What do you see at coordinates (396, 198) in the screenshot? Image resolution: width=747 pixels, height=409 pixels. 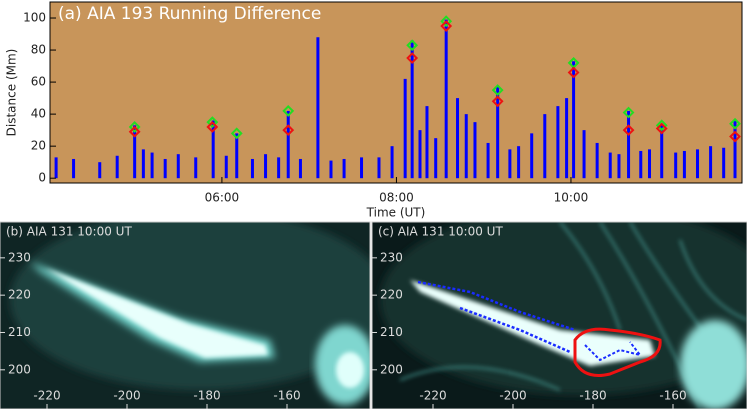 I see `x-tick-label: 08:00` at bounding box center [396, 198].